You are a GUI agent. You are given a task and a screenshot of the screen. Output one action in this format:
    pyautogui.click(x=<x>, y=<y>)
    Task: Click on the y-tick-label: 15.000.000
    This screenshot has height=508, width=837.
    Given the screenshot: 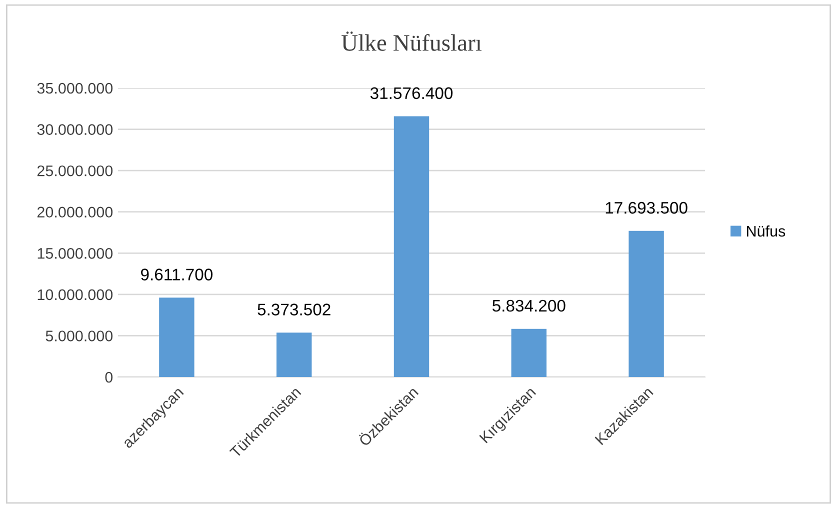 What is the action you would take?
    pyautogui.click(x=75, y=253)
    